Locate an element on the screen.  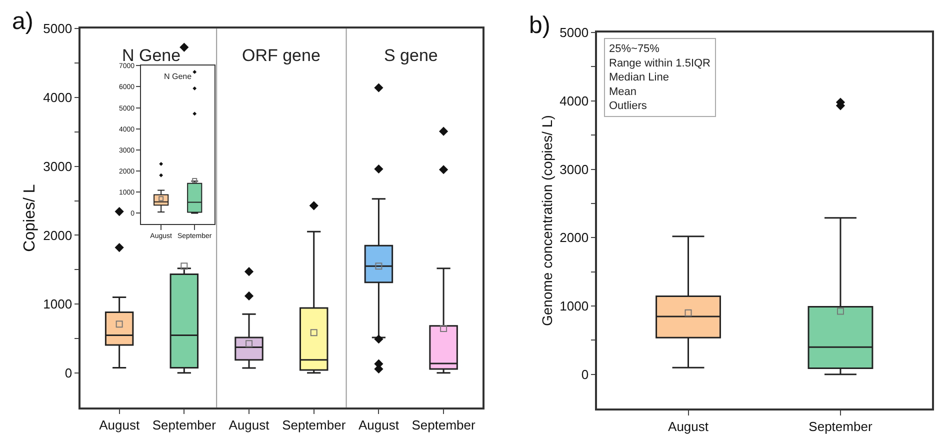
annotation: Range within 1.5IQR is located at coordinates (660, 63).